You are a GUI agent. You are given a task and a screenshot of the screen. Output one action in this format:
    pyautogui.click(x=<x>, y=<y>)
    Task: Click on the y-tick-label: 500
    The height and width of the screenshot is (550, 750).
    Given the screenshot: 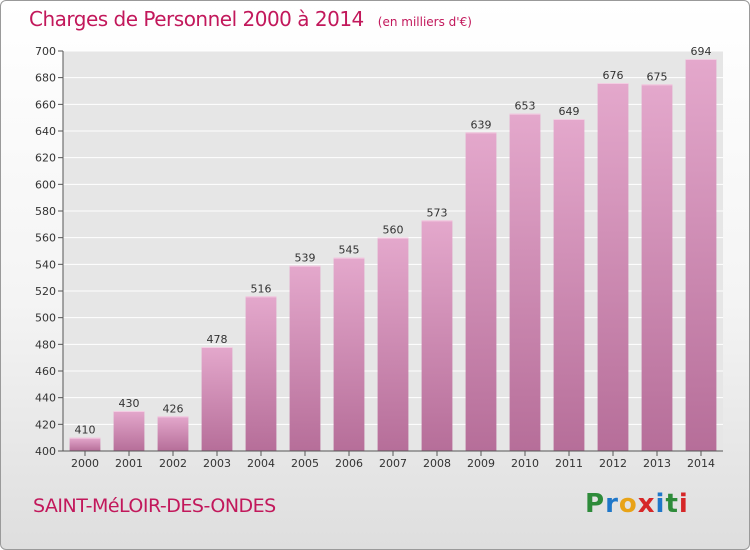 What is the action you would take?
    pyautogui.click(x=45, y=318)
    